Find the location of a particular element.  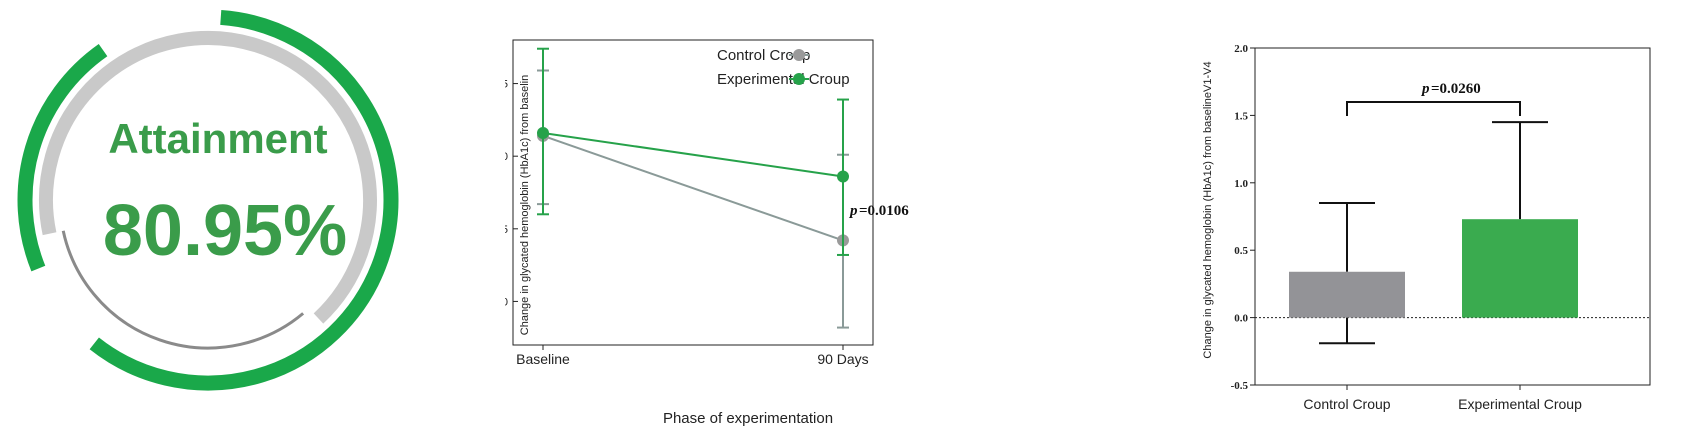

line-y-tick-label: 7.0 is located at coordinates (506, 157).